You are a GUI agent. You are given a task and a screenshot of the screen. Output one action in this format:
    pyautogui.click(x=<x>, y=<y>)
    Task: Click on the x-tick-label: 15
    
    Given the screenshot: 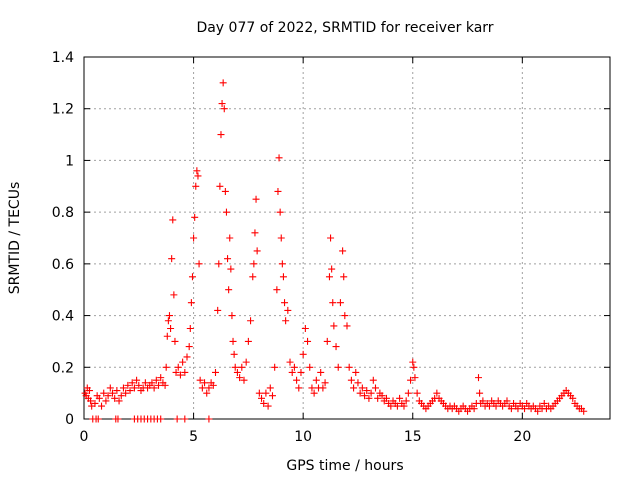 What is the action you would take?
    pyautogui.click(x=413, y=437)
    